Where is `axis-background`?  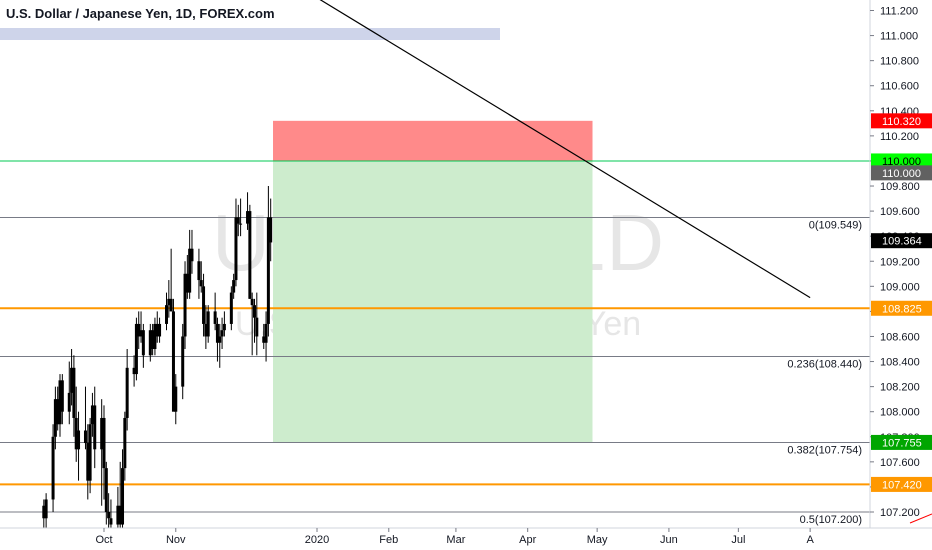 axis-background is located at coordinates (901, 275).